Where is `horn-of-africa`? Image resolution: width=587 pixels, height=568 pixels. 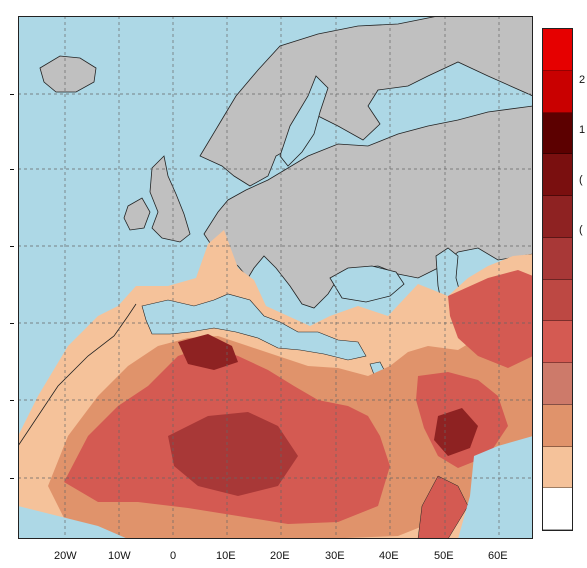 horn-of-africa is located at coordinates (443, 507).